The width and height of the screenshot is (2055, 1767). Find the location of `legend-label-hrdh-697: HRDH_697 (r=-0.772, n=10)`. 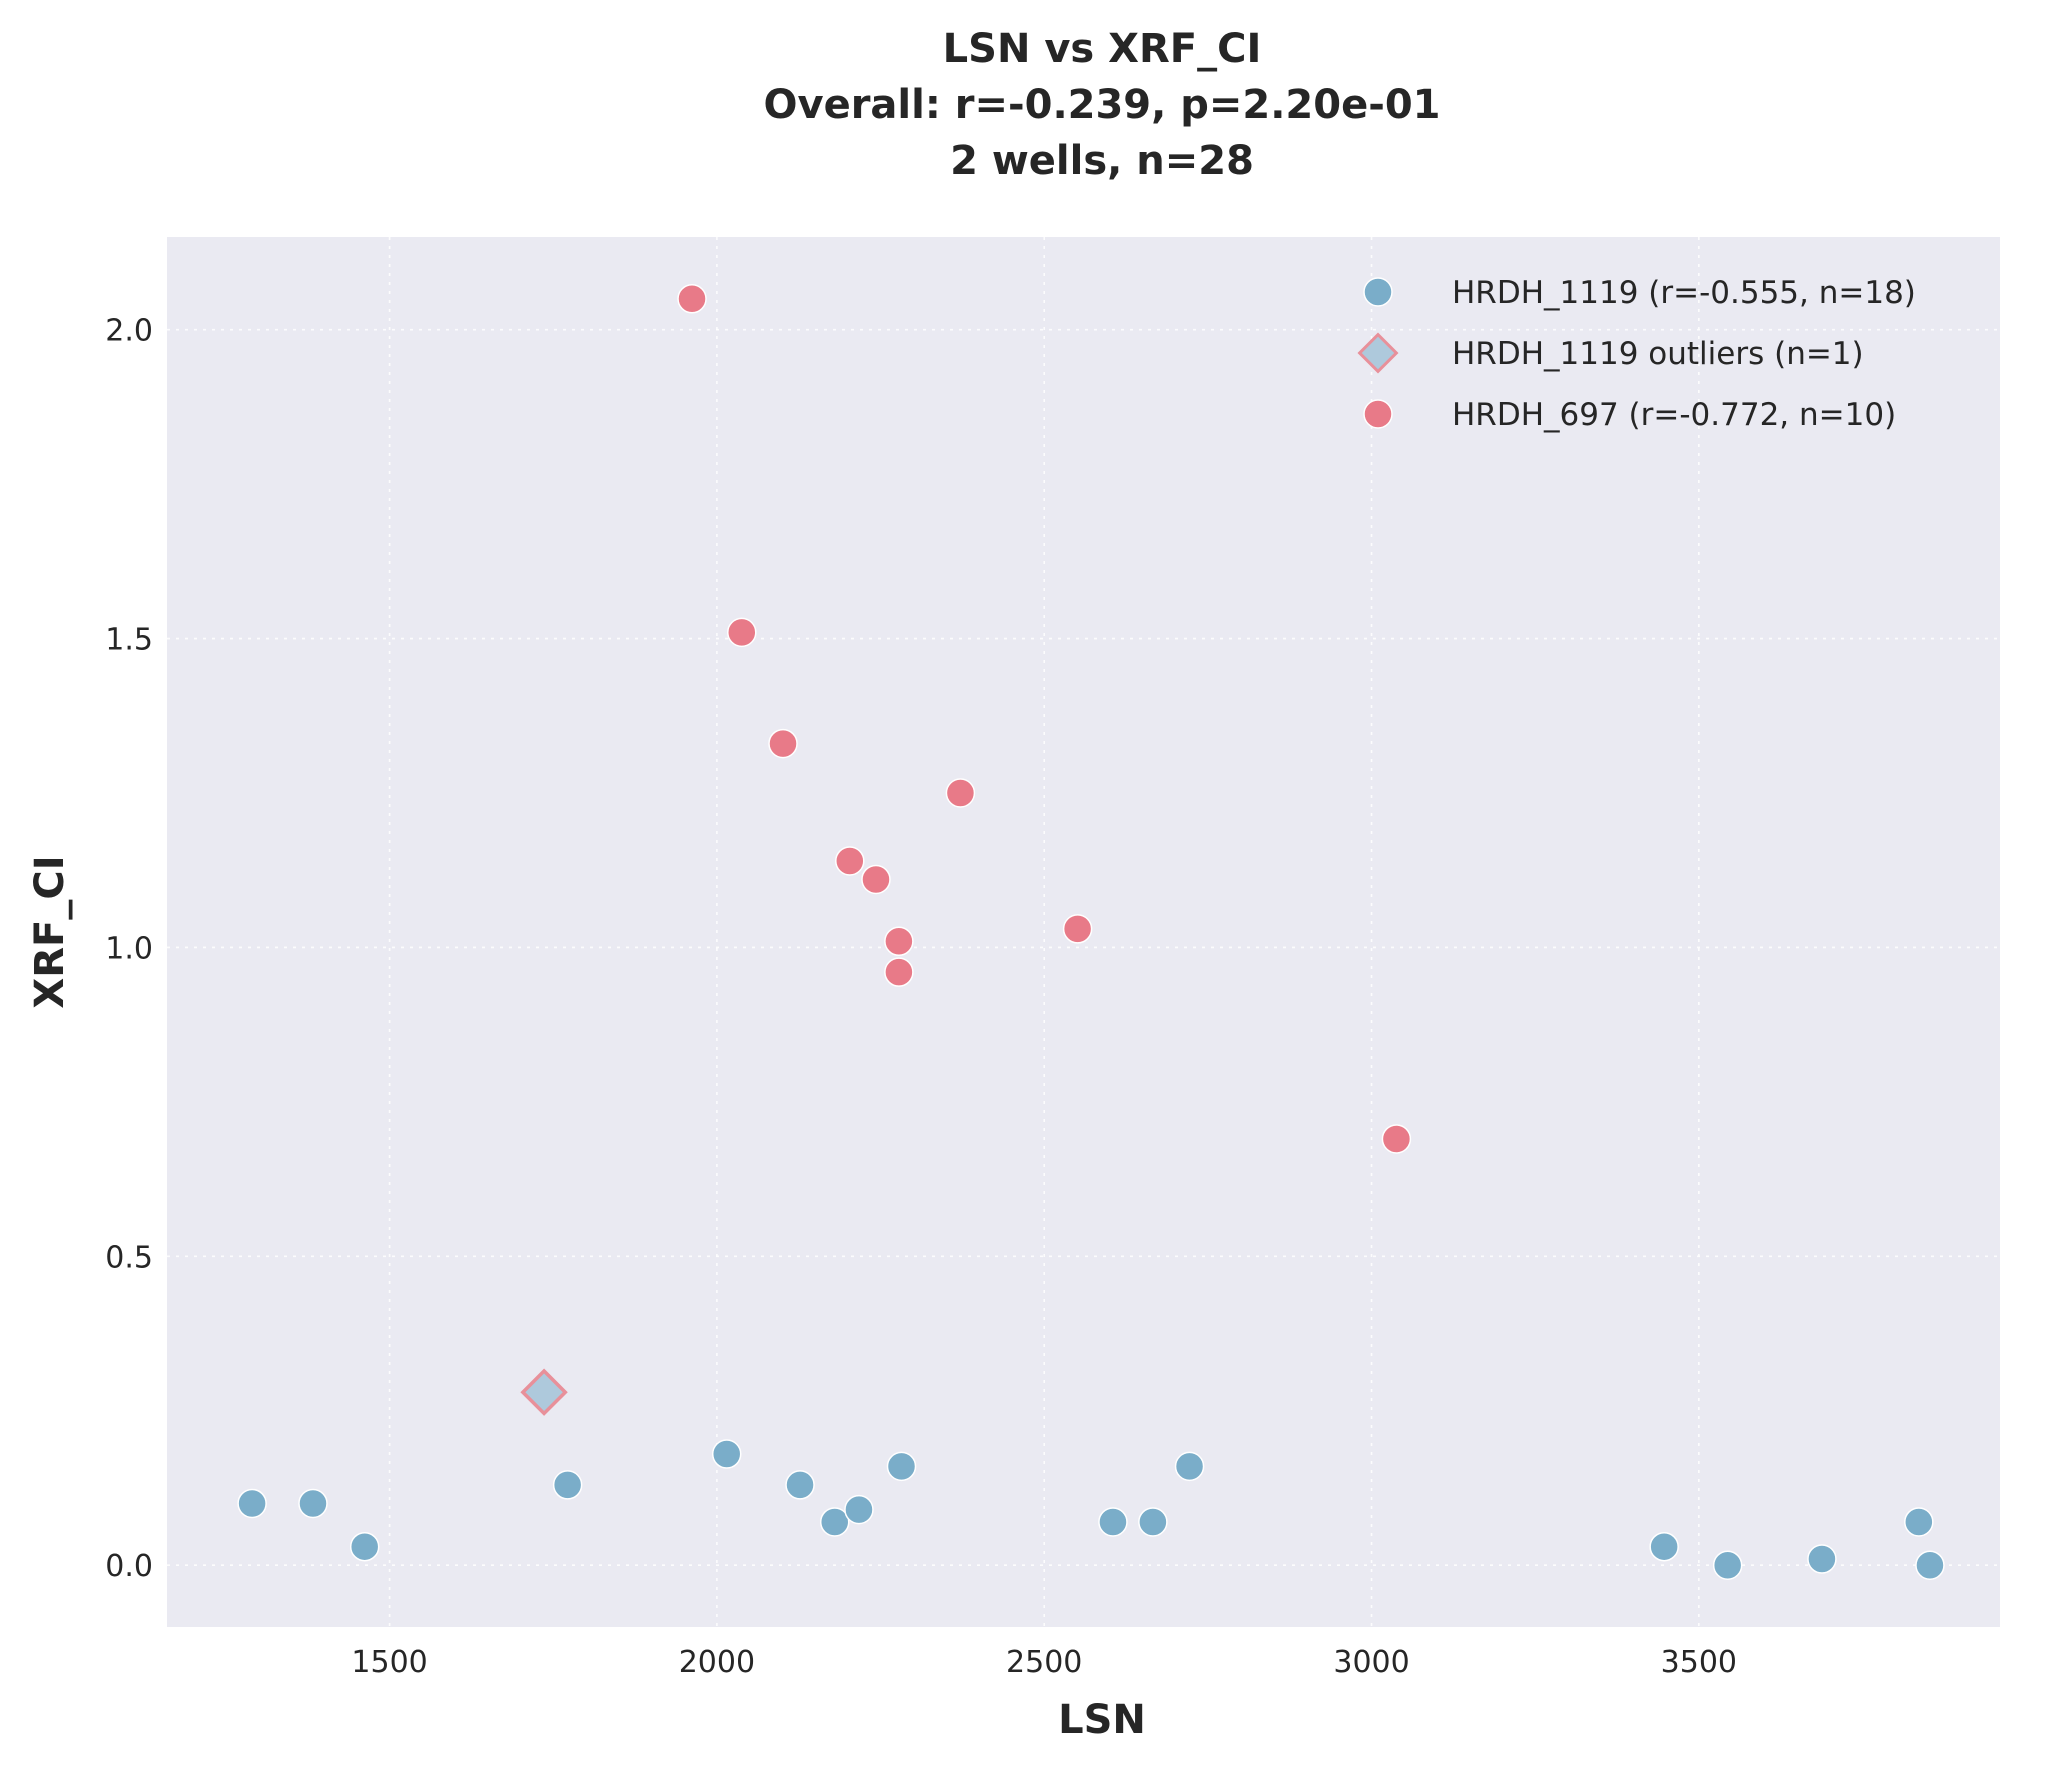

legend-label-hrdh-697: HRDH_697 (r=-0.772, n=10) is located at coordinates (1674, 415).